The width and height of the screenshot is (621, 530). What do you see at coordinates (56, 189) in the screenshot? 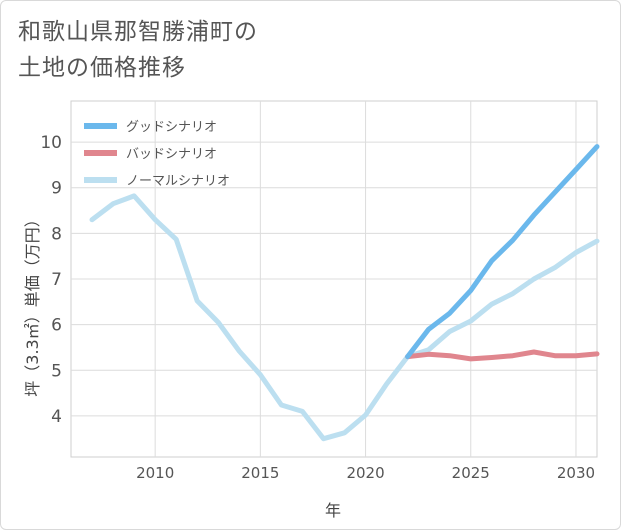
I see `y-tick-label: 9` at bounding box center [56, 189].